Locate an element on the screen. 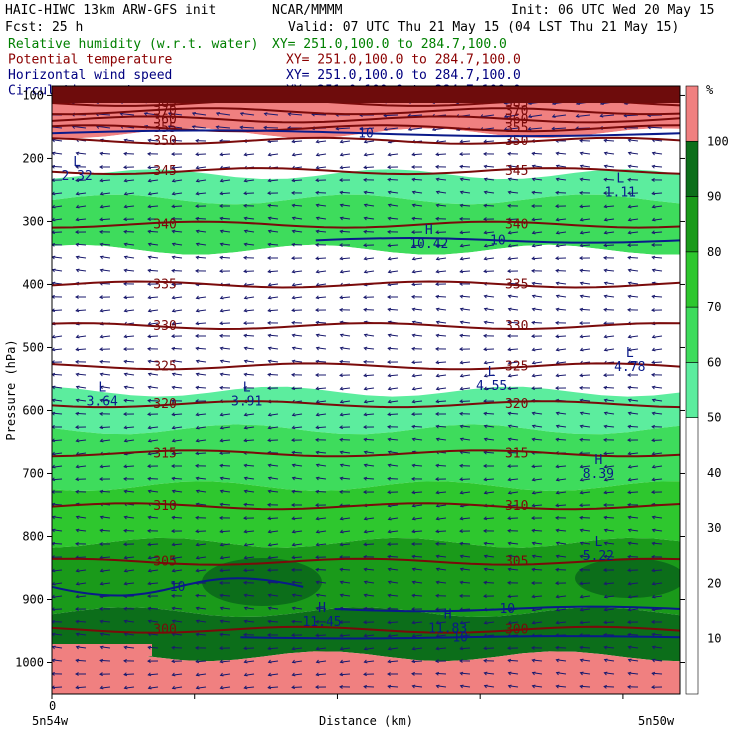 The width and height of the screenshot is (740, 740). extremum-value: 4.55 is located at coordinates (491, 386).